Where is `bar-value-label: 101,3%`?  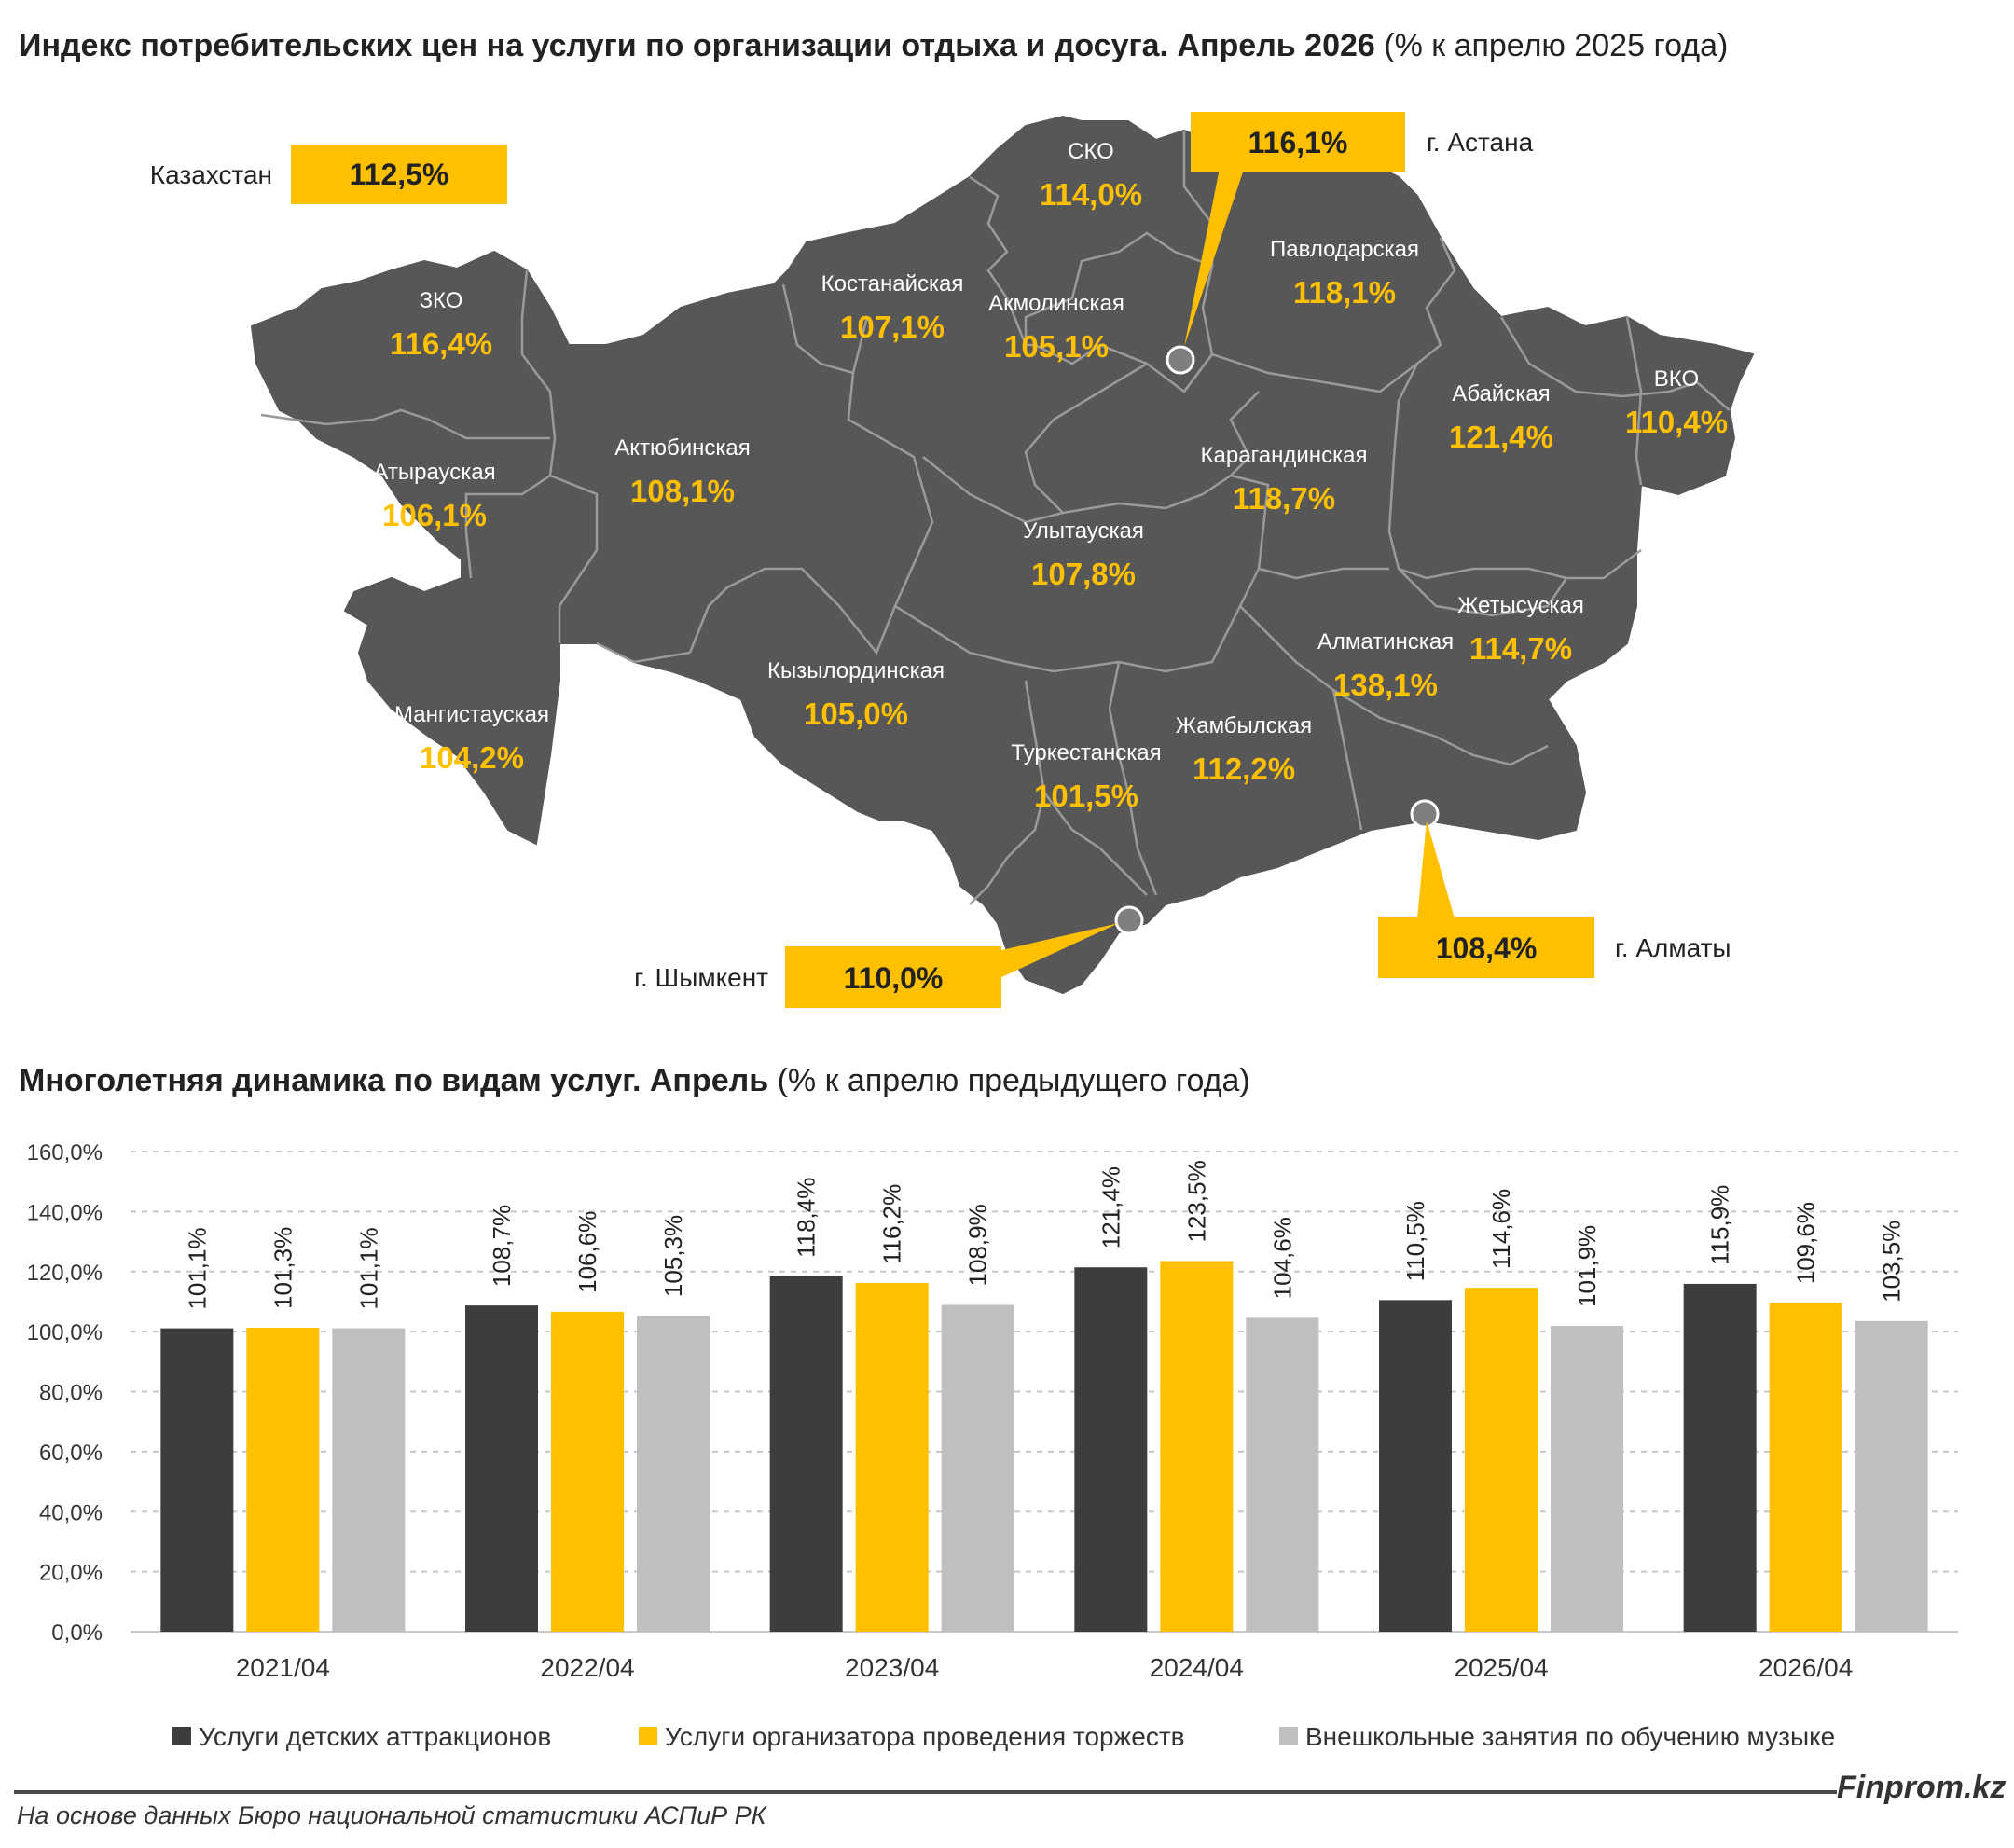 bar-value-label: 101,3% is located at coordinates (283, 1268).